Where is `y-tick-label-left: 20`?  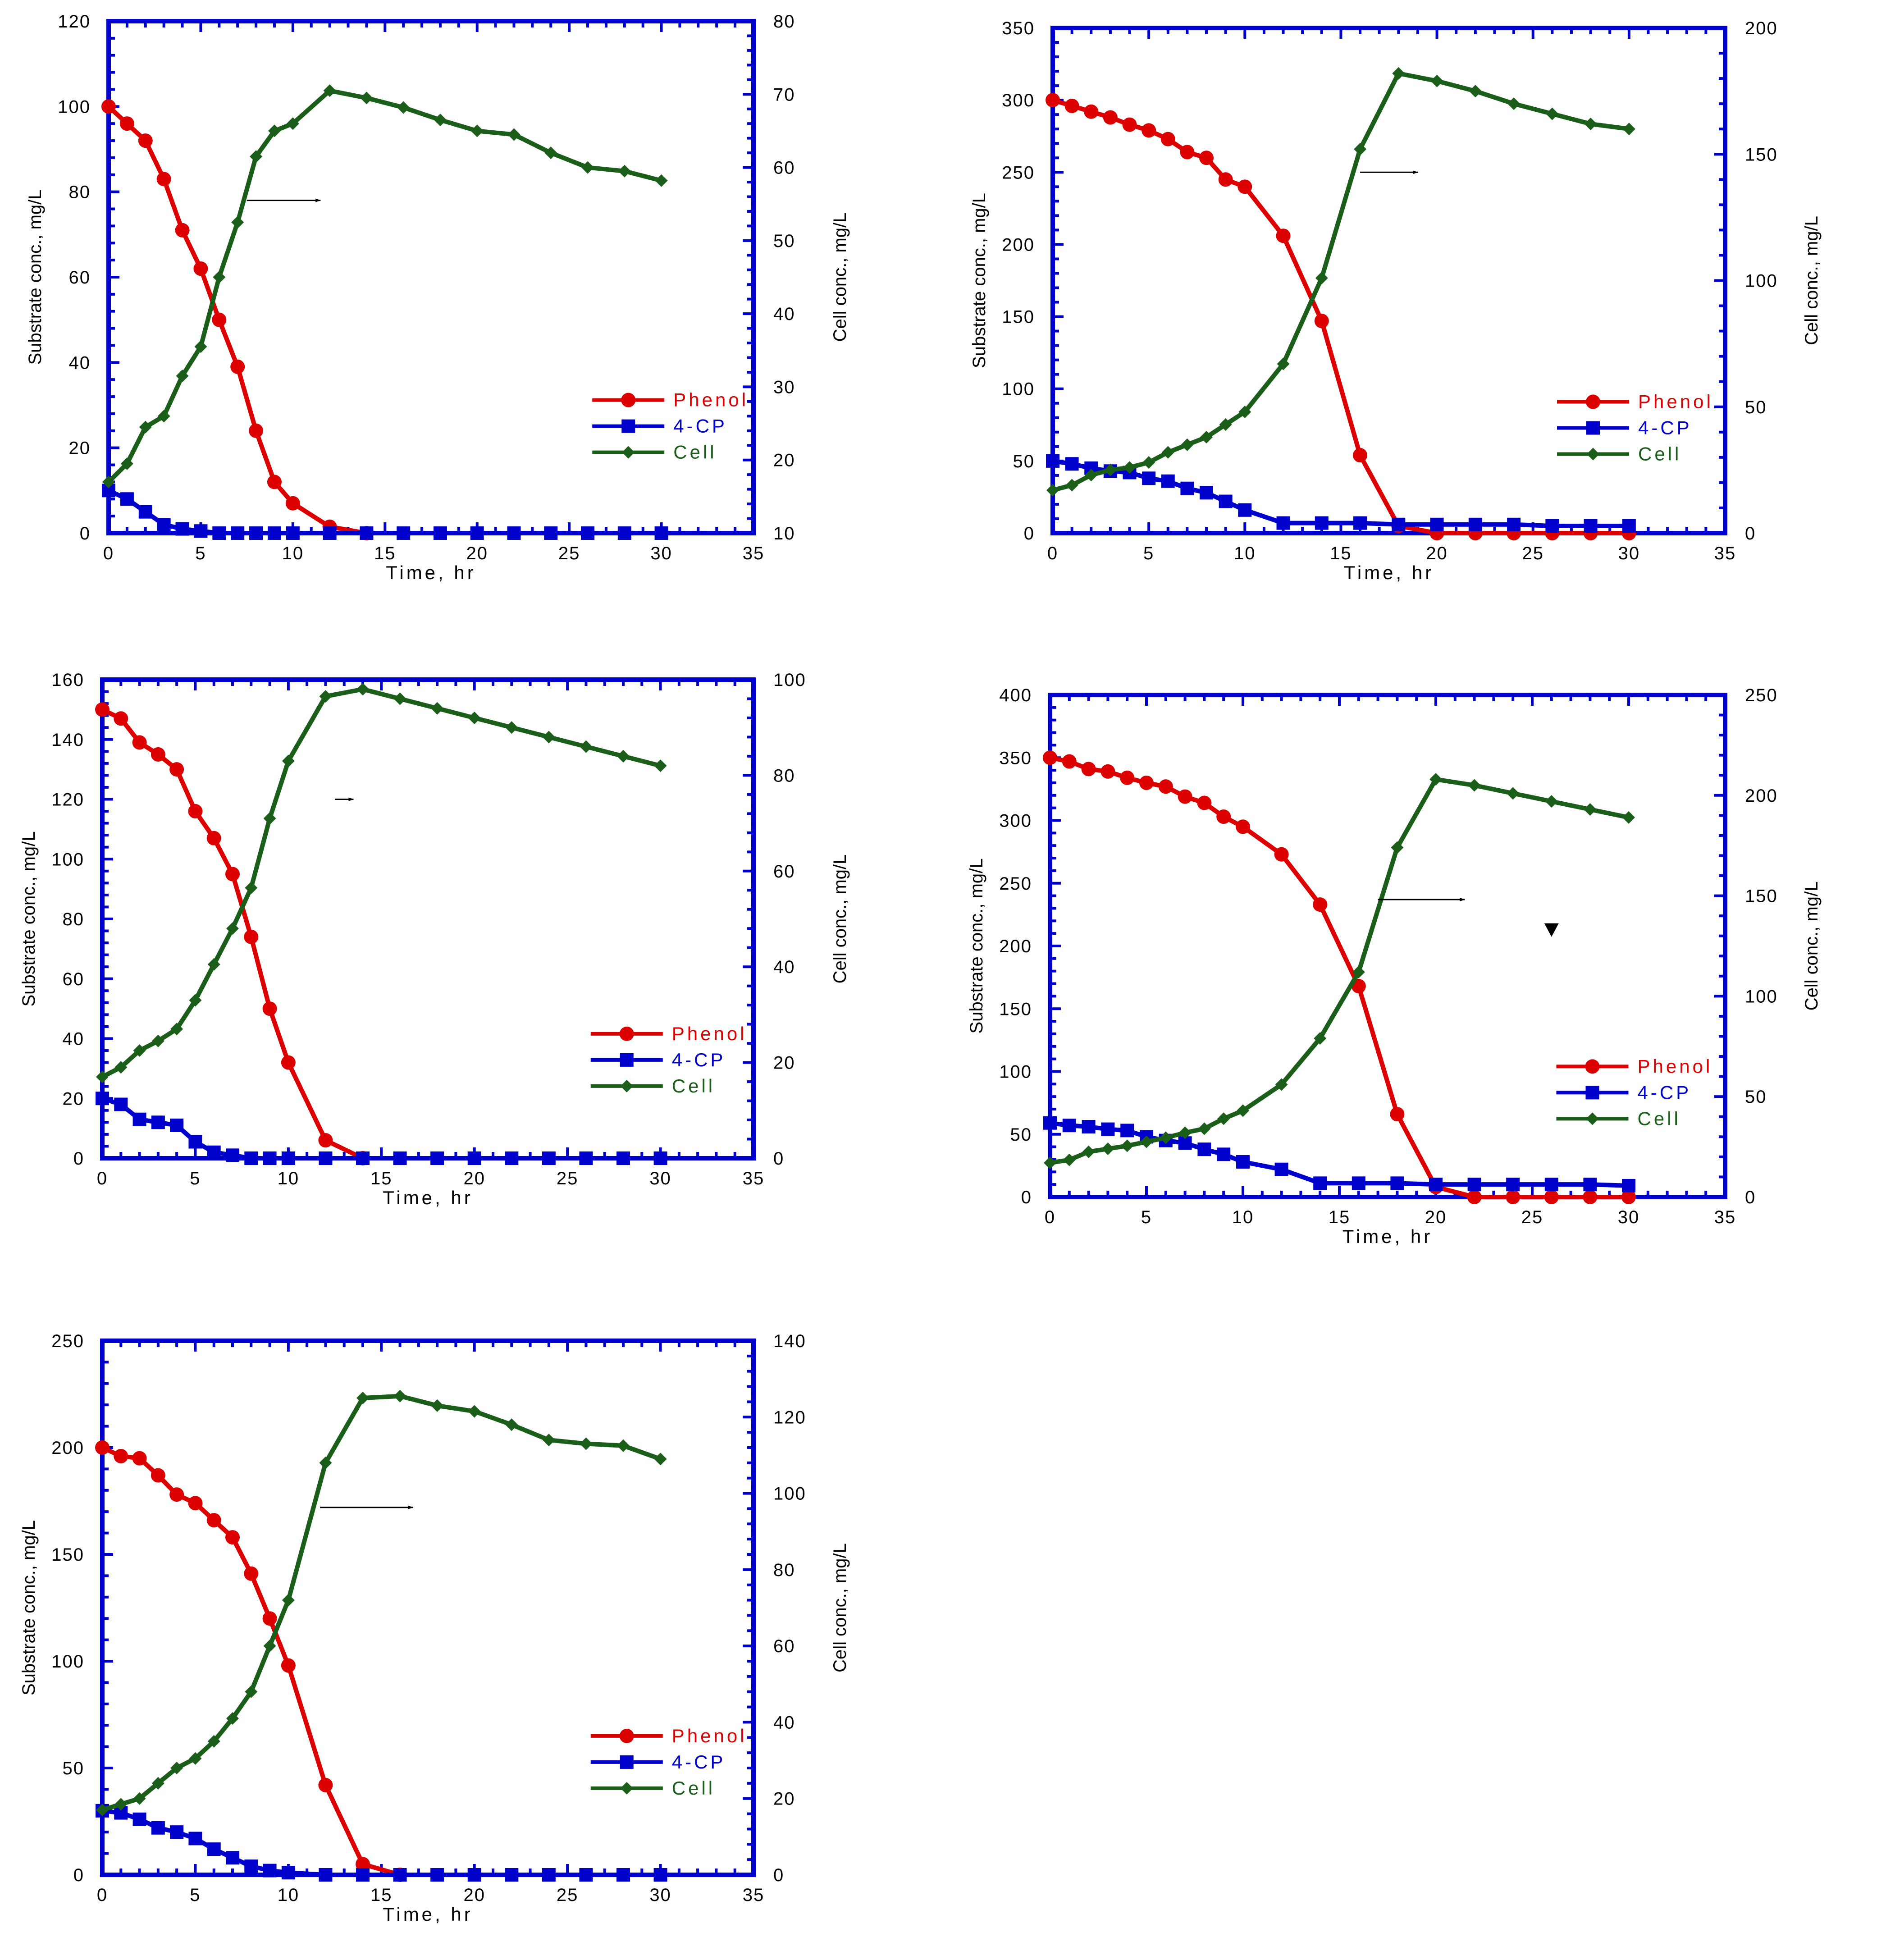
y-tick-label-left: 20 is located at coordinates (74, 1099).